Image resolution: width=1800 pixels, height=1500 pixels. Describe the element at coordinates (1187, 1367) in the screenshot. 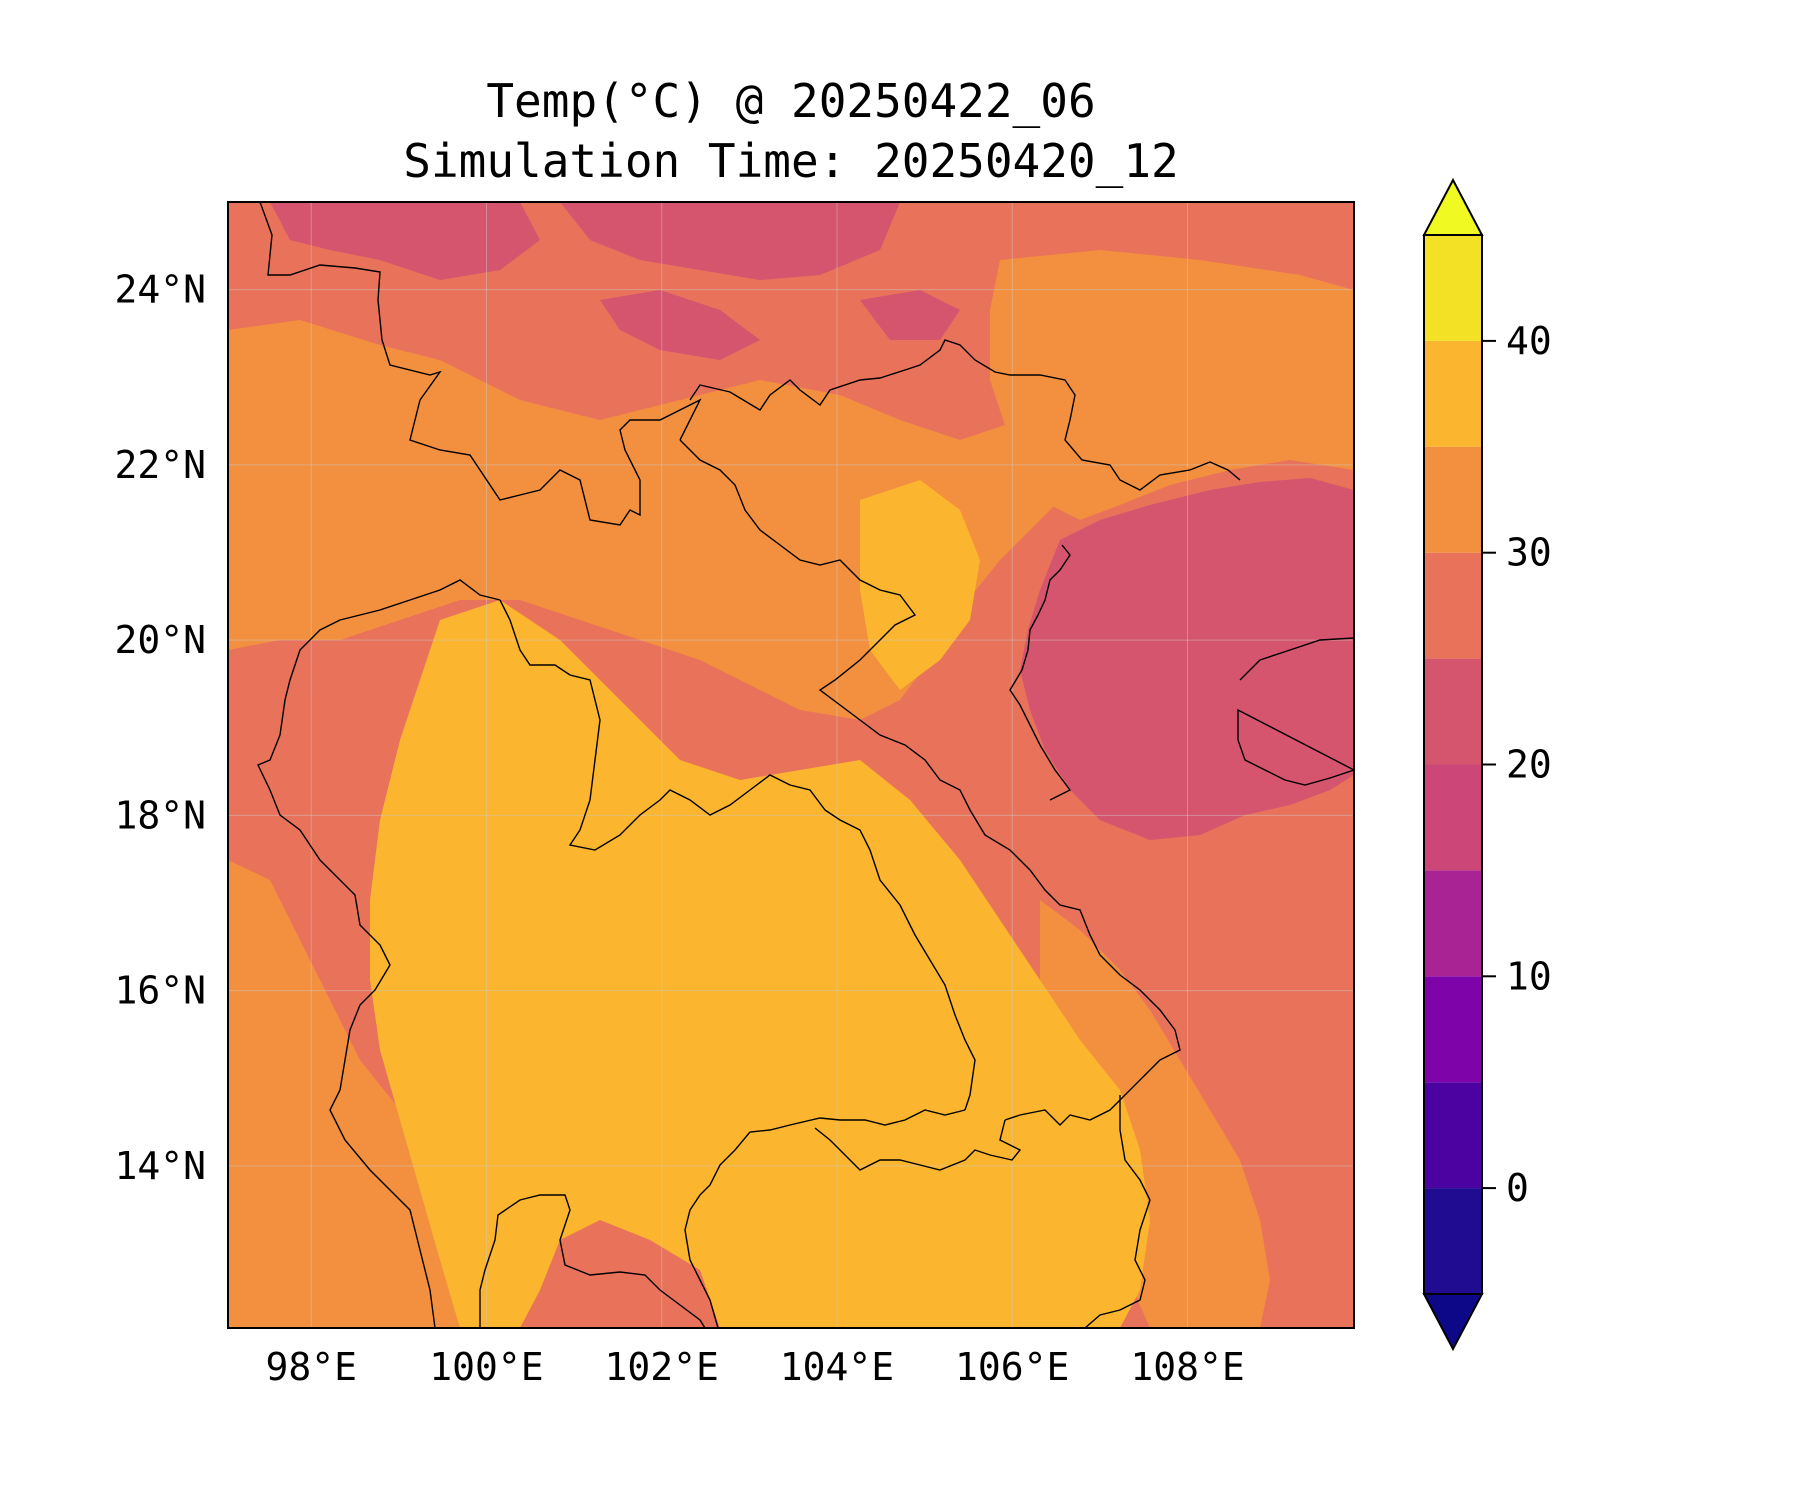

I see `lon-tick-label: 108°E` at that location.